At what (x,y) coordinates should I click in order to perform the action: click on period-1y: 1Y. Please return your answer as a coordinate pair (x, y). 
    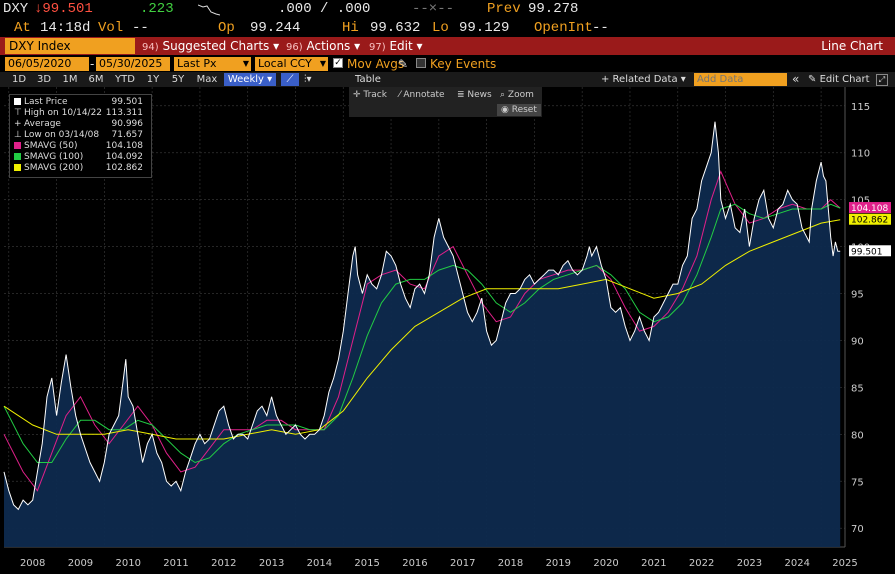
    Looking at the image, I should click on (153, 79).